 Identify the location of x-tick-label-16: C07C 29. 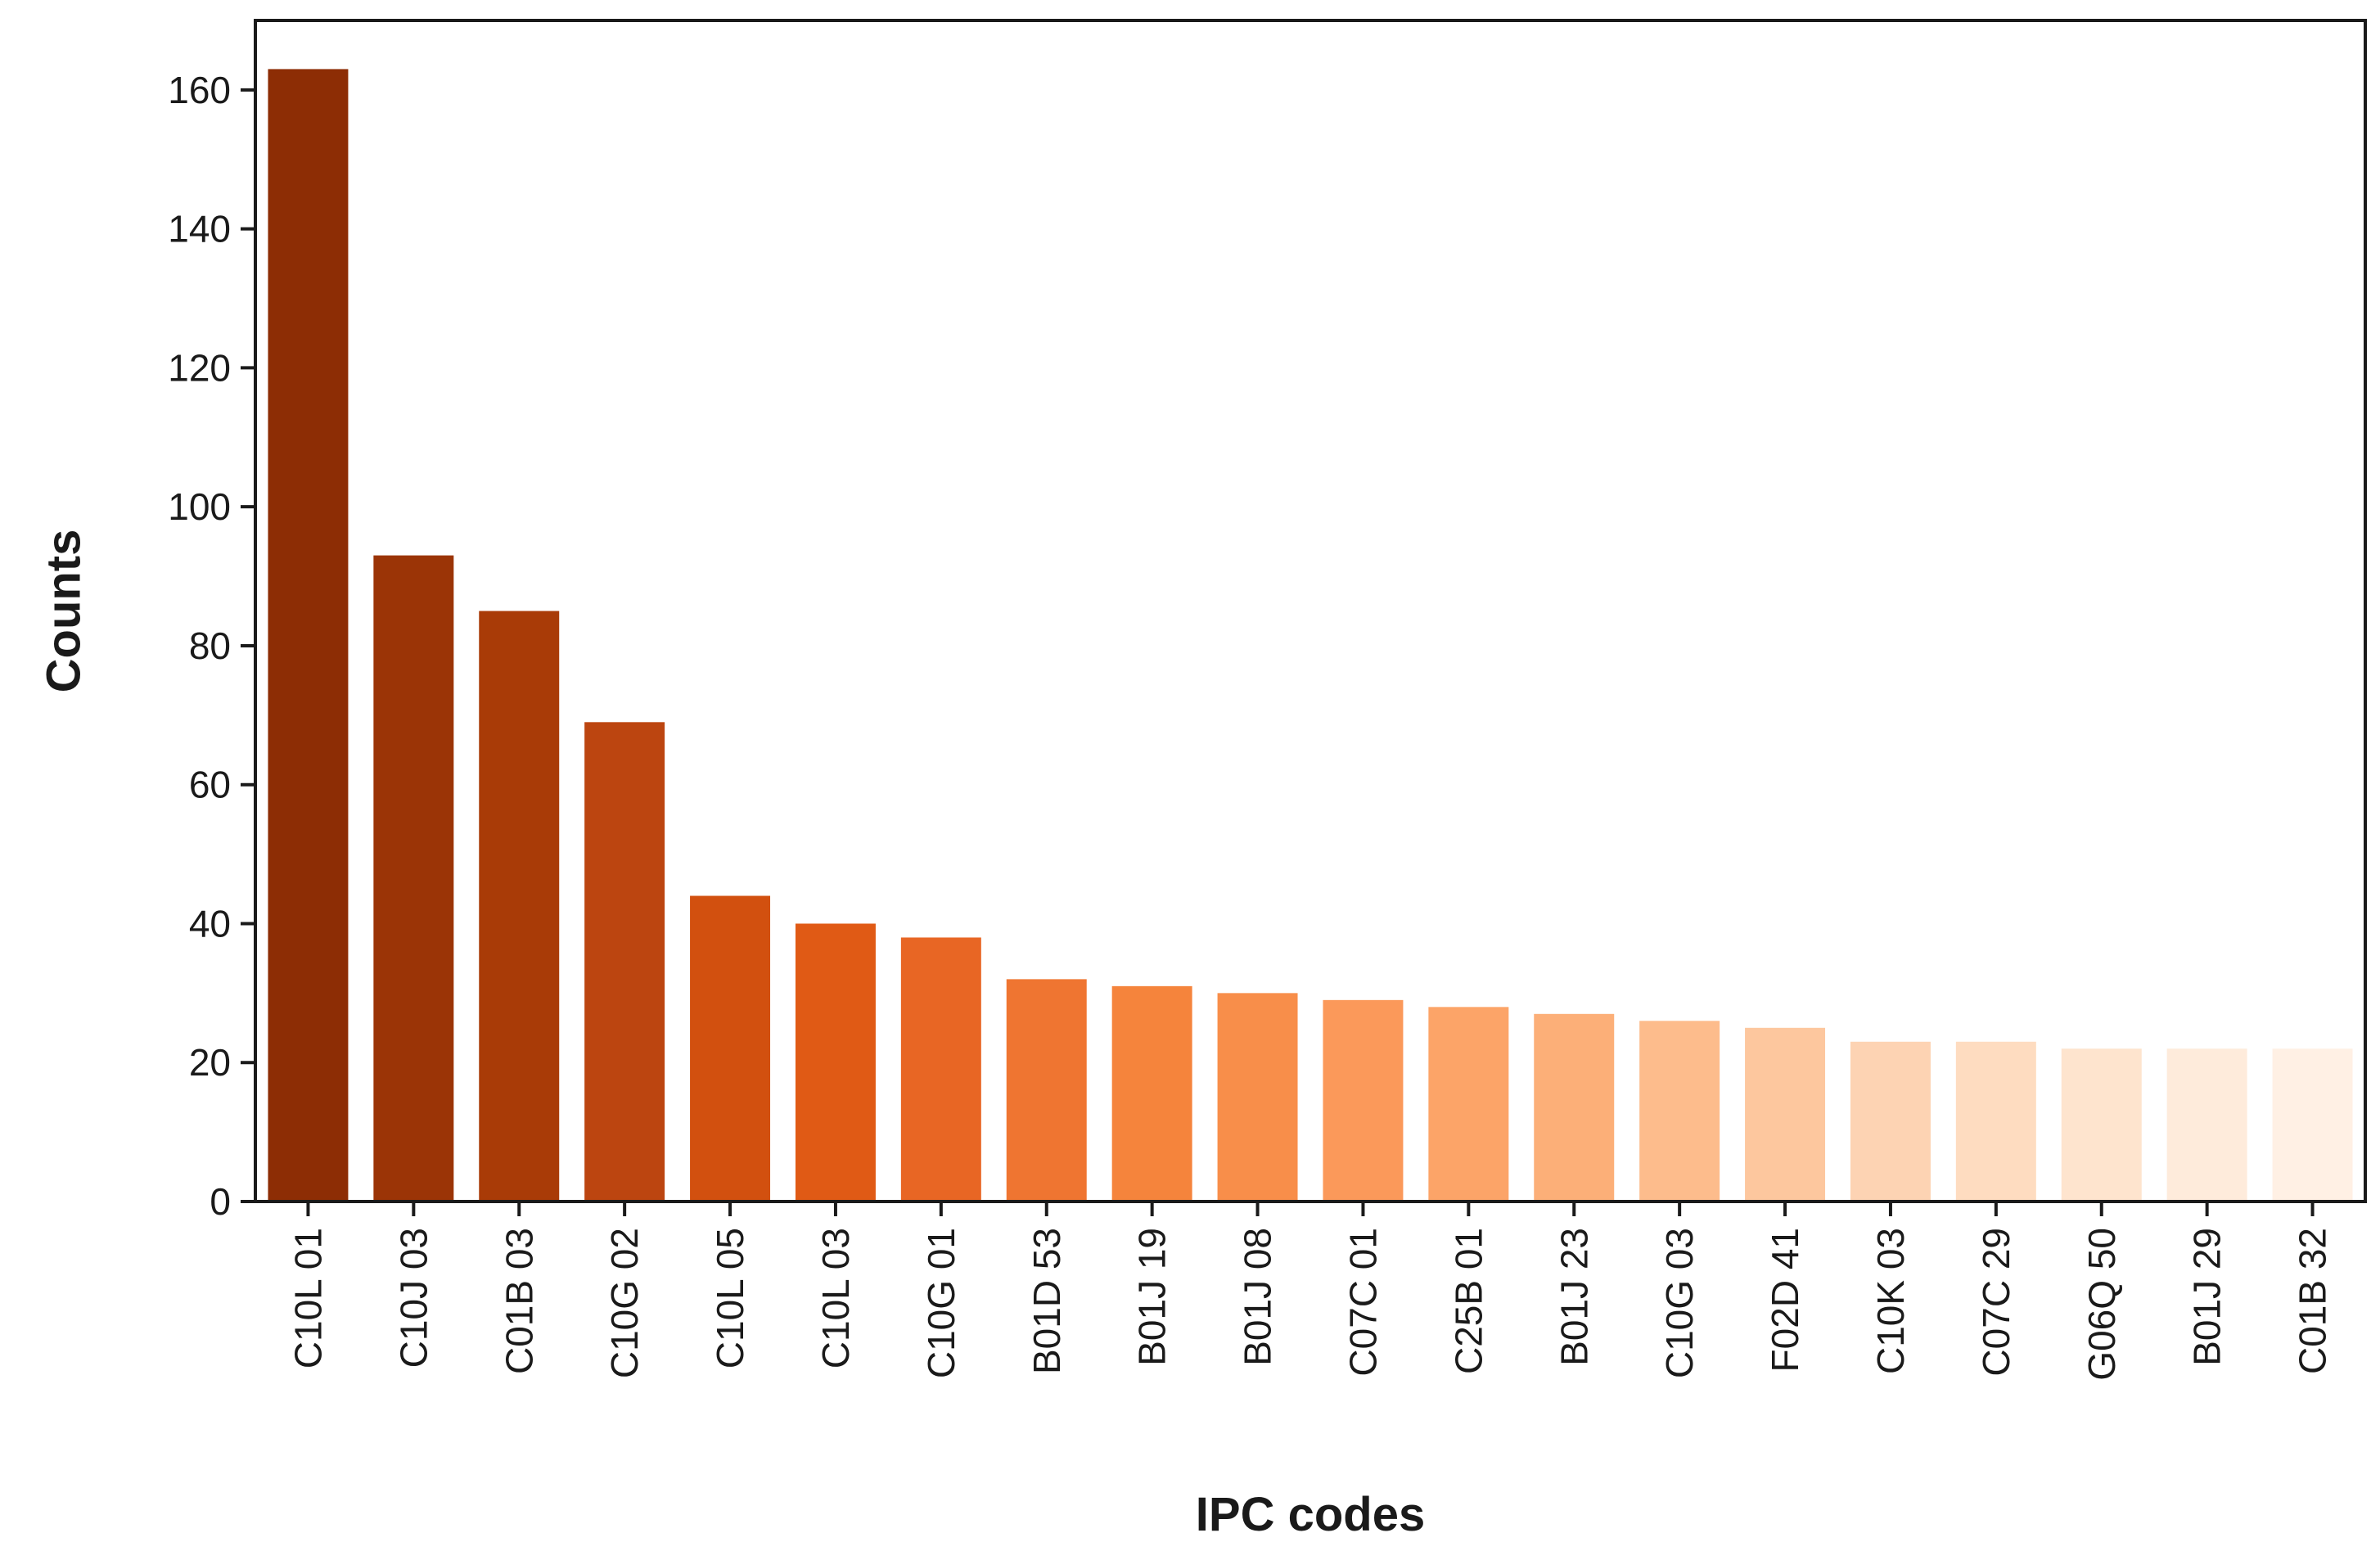
(1996, 1302).